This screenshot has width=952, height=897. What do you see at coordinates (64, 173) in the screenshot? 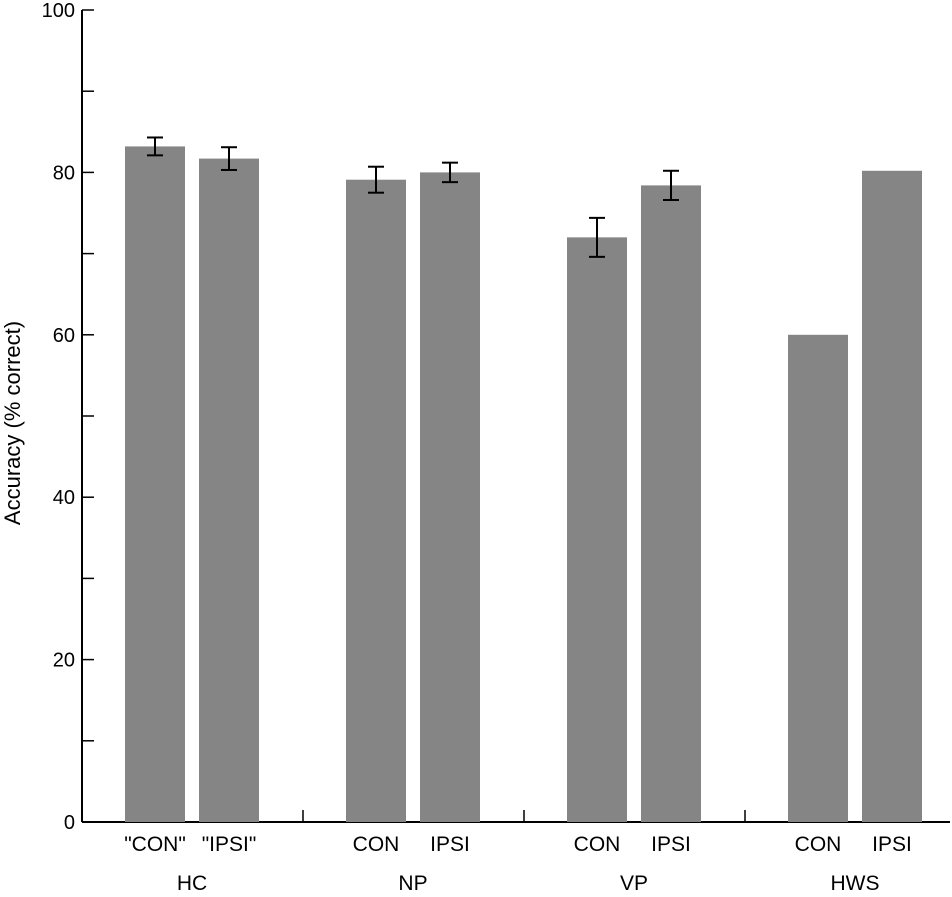
I see `y-tick-label: 80` at bounding box center [64, 173].